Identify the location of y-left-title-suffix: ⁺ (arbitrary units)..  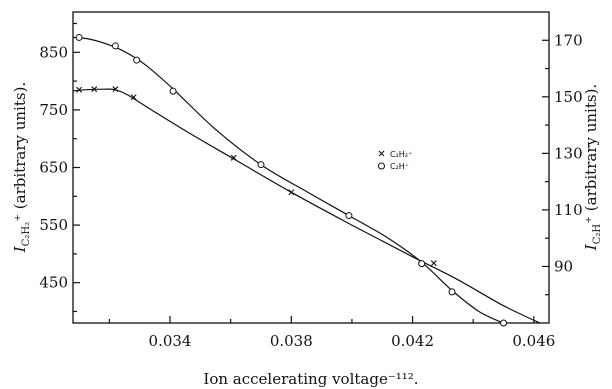
(20, 152).